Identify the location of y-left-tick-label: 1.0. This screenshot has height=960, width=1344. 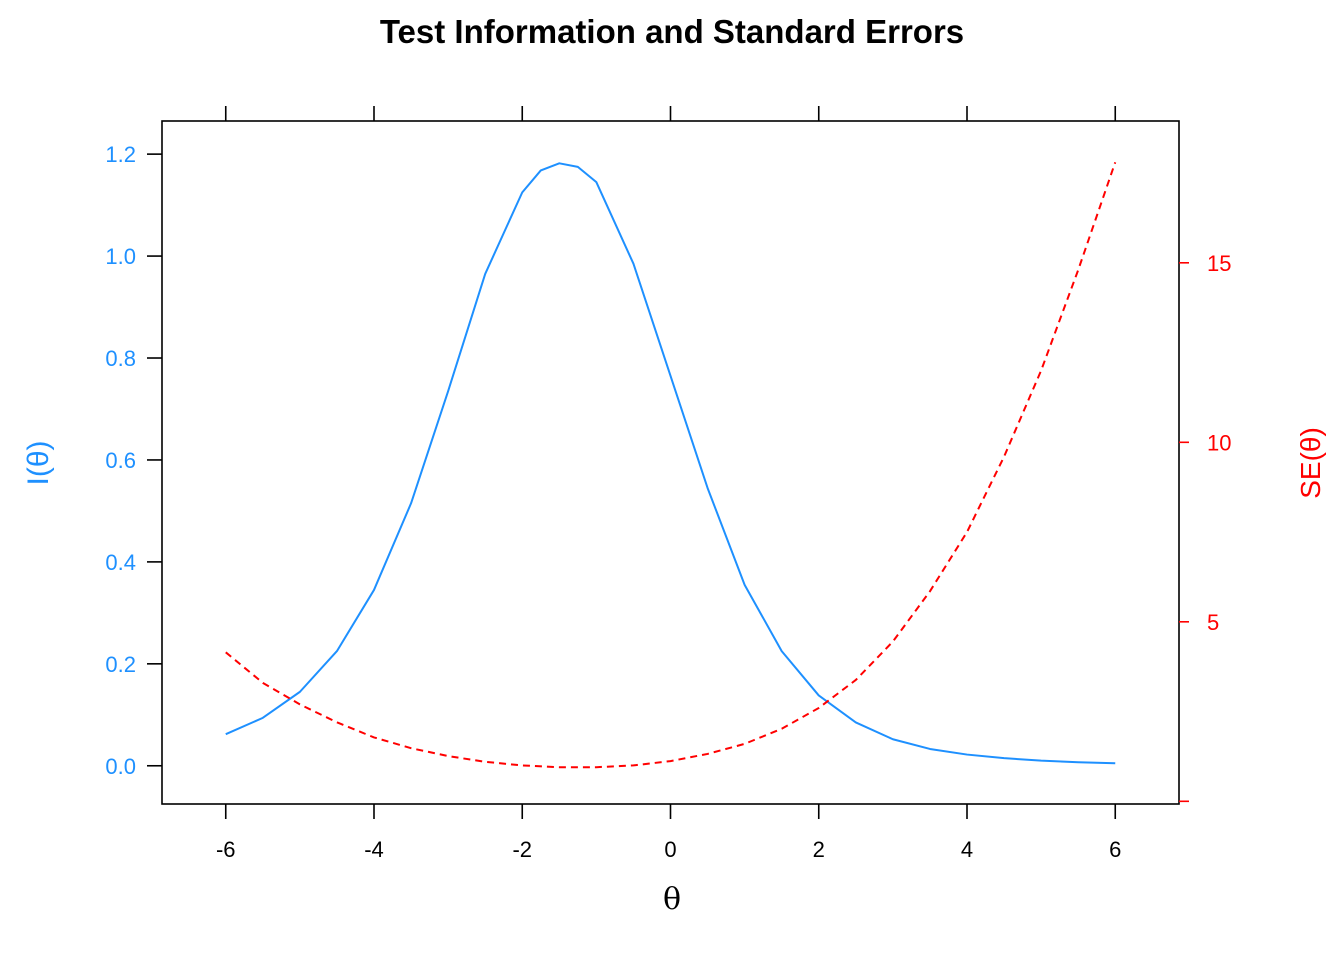
(120, 256).